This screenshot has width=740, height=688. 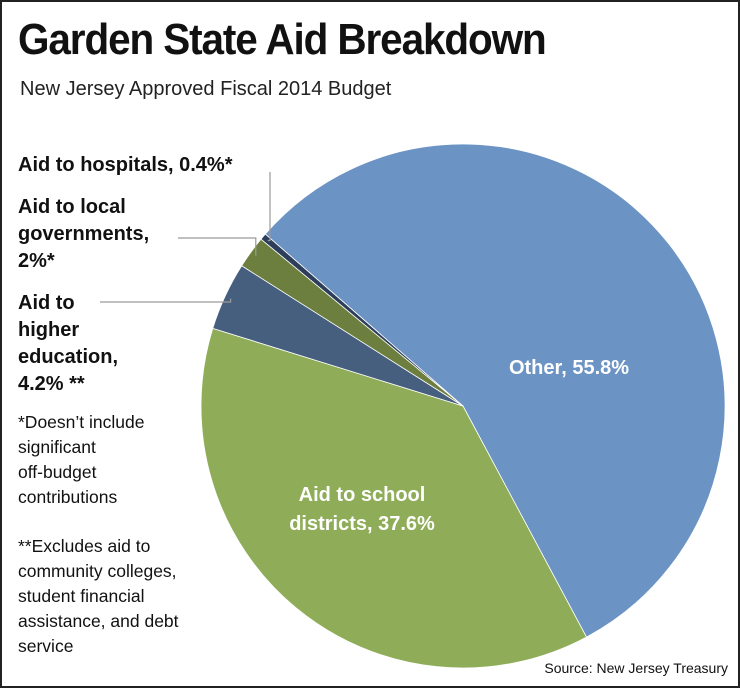 What do you see at coordinates (84, 234) in the screenshot?
I see `label-local-governments: Aid to local governments, 2%*` at bounding box center [84, 234].